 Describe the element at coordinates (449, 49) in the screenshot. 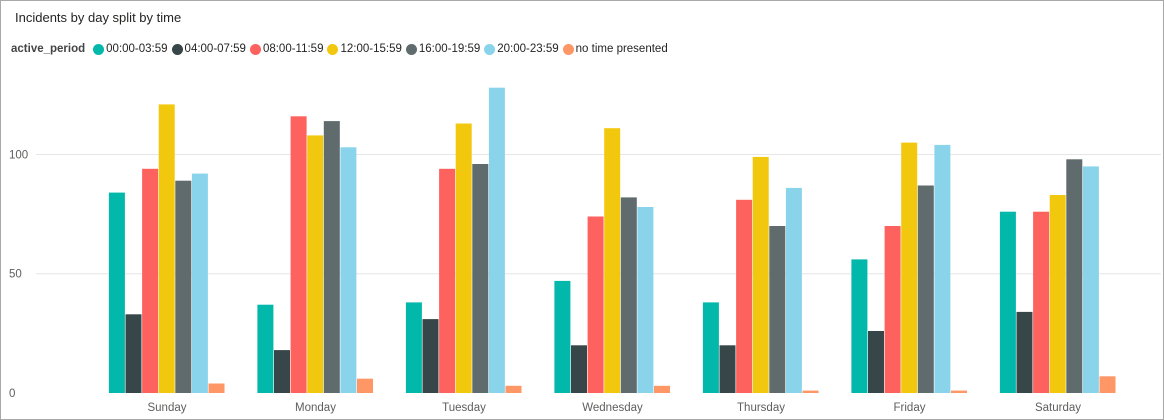

I see `legend-label: 16:00-19:59` at that location.